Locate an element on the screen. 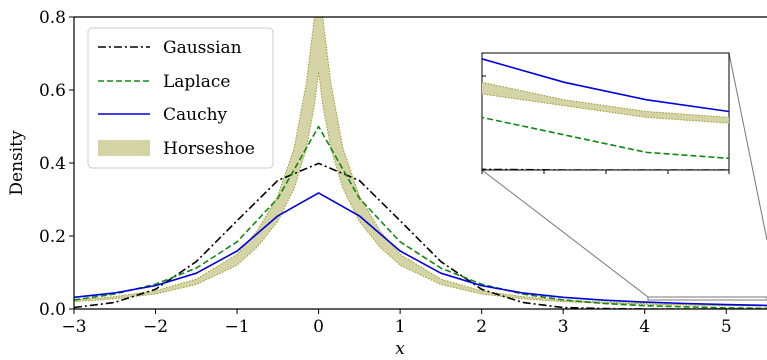 The width and height of the screenshot is (767, 360). inset-series-cauchy is located at coordinates (605, 85).